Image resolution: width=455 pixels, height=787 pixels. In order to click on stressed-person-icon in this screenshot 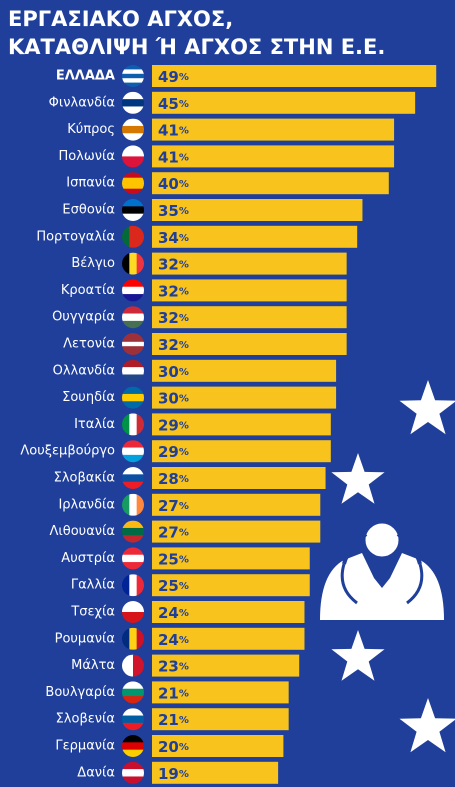, I will do `click(382, 570)`.